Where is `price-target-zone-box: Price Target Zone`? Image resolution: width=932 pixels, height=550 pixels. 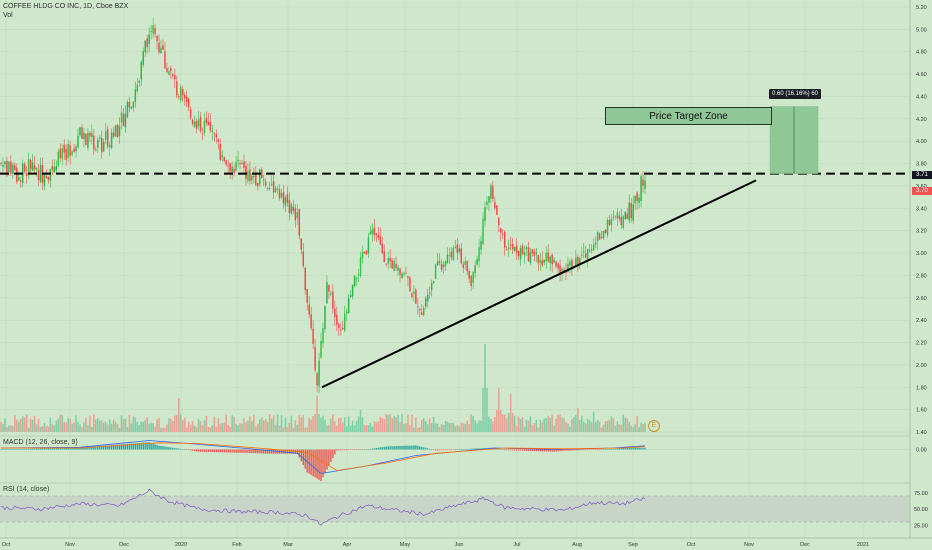
price-target-zone-box: Price Target Zone is located at coordinates (688, 116).